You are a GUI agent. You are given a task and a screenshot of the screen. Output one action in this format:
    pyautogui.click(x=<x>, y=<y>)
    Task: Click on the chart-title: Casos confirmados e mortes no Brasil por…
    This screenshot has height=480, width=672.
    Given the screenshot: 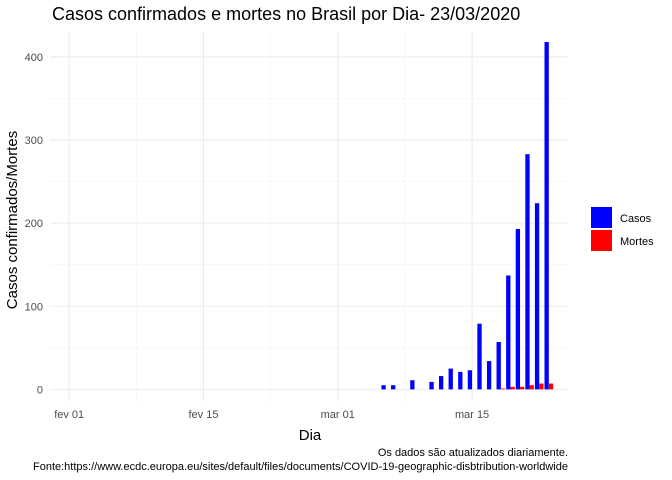 What is the action you would take?
    pyautogui.click(x=286, y=14)
    